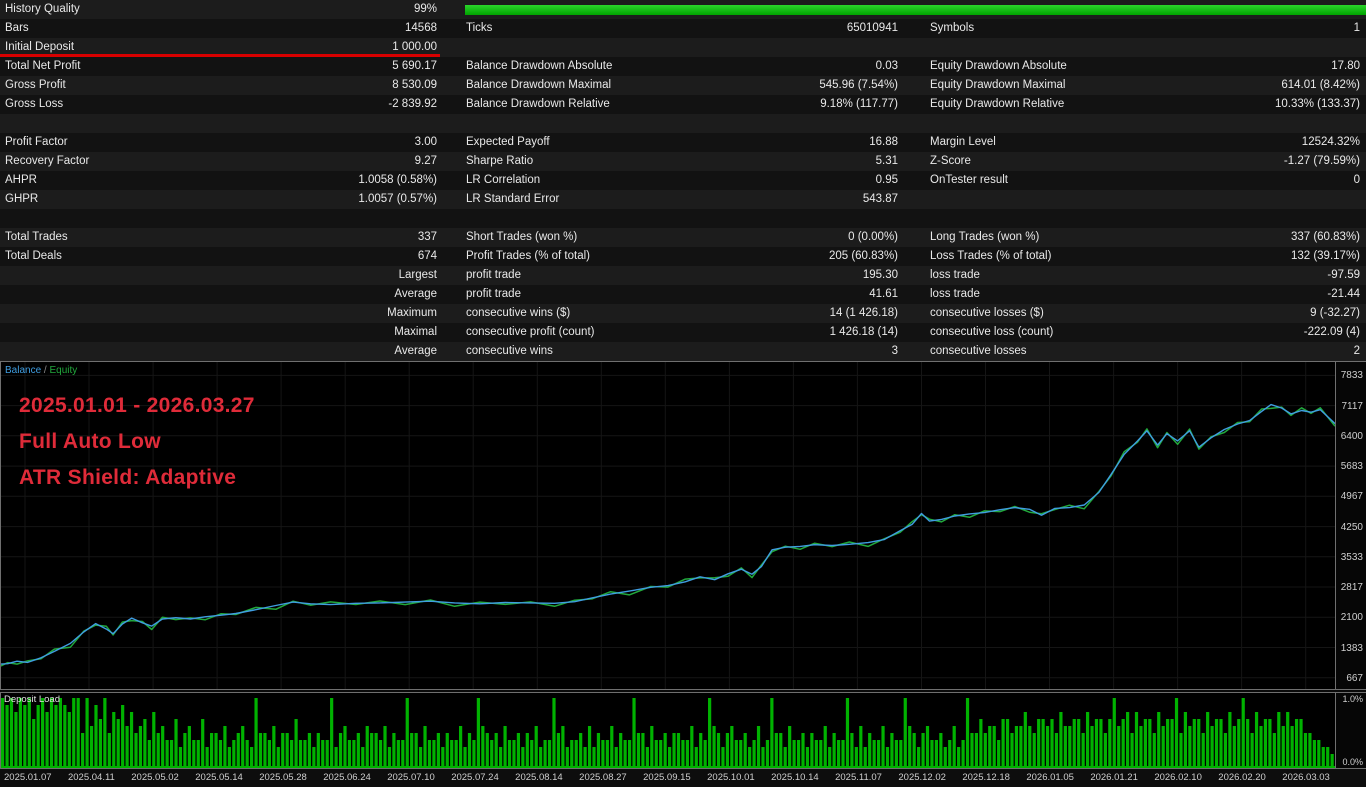 The image size is (1366, 787). I want to click on stats-row: Bars 14568 Ticks 65010941 Symbols 1, so click(683, 28).